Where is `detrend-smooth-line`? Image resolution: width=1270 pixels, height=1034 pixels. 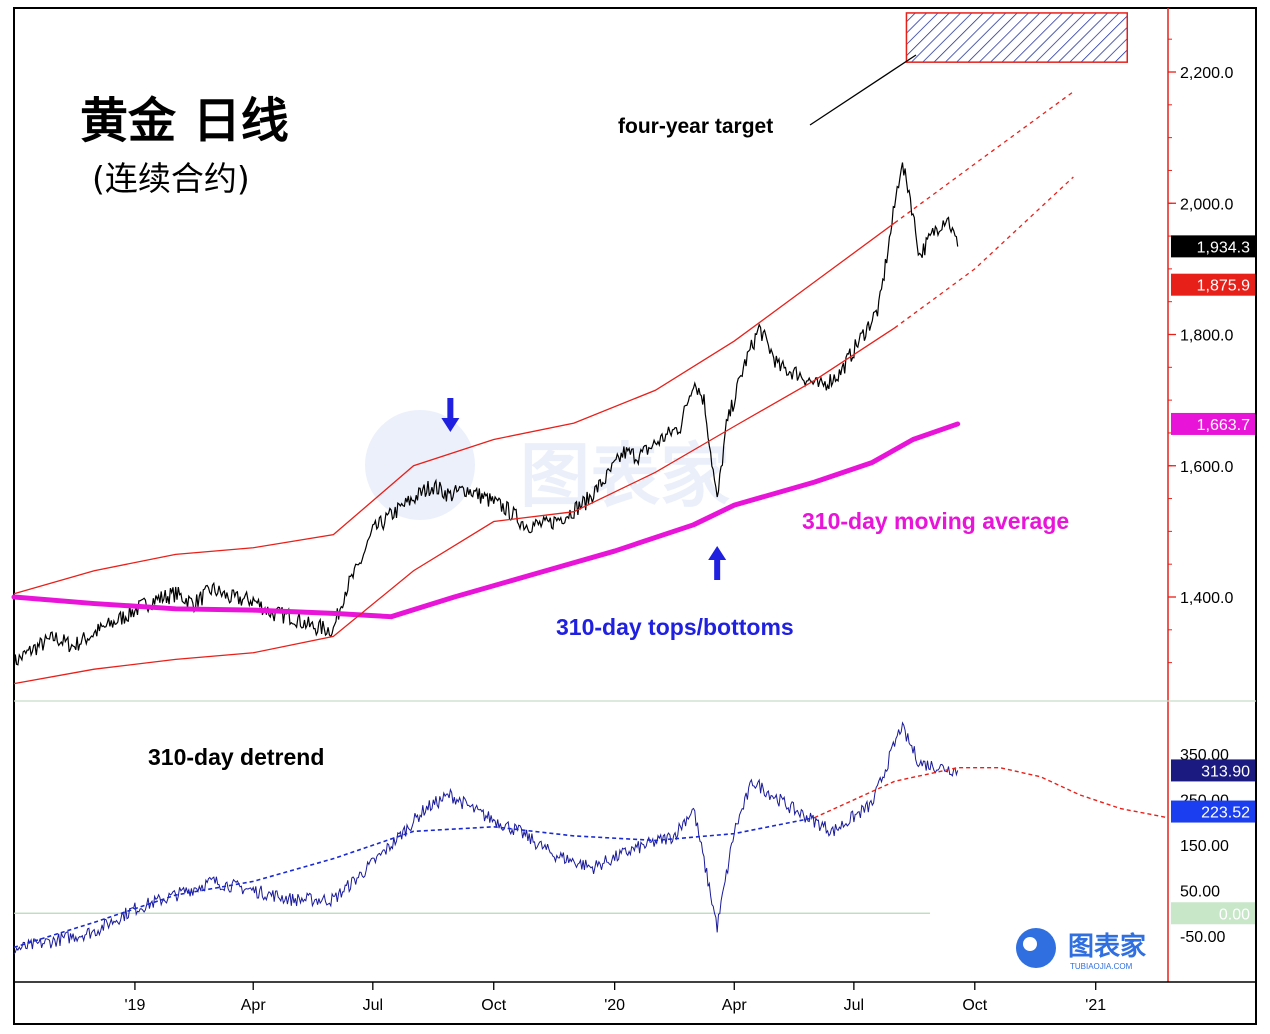
detrend-smooth-line is located at coordinates (414, 882).